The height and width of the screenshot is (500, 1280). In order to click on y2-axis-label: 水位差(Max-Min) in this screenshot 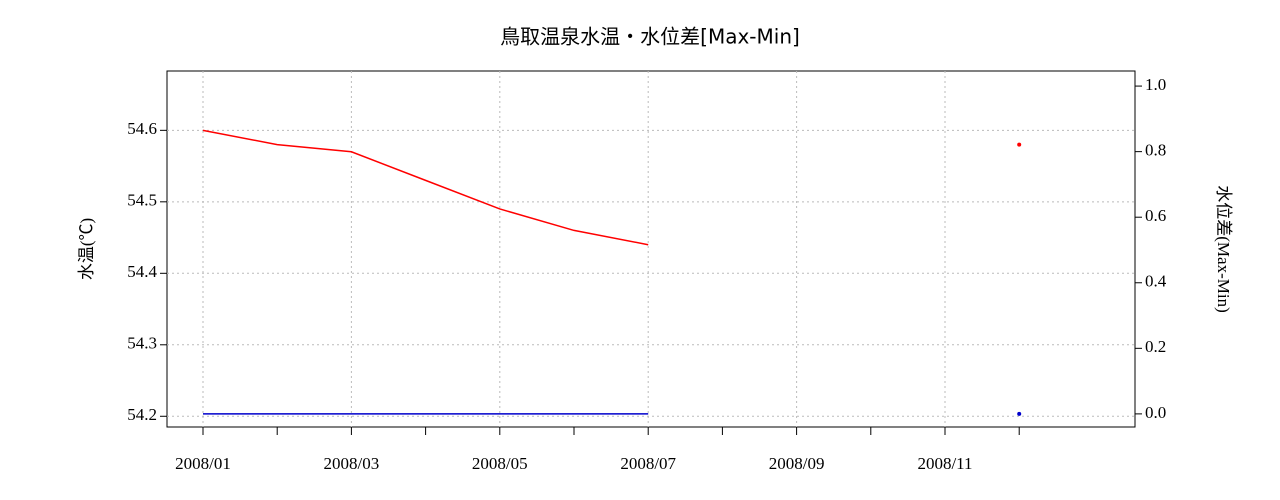, I will do `click(1223, 248)`.